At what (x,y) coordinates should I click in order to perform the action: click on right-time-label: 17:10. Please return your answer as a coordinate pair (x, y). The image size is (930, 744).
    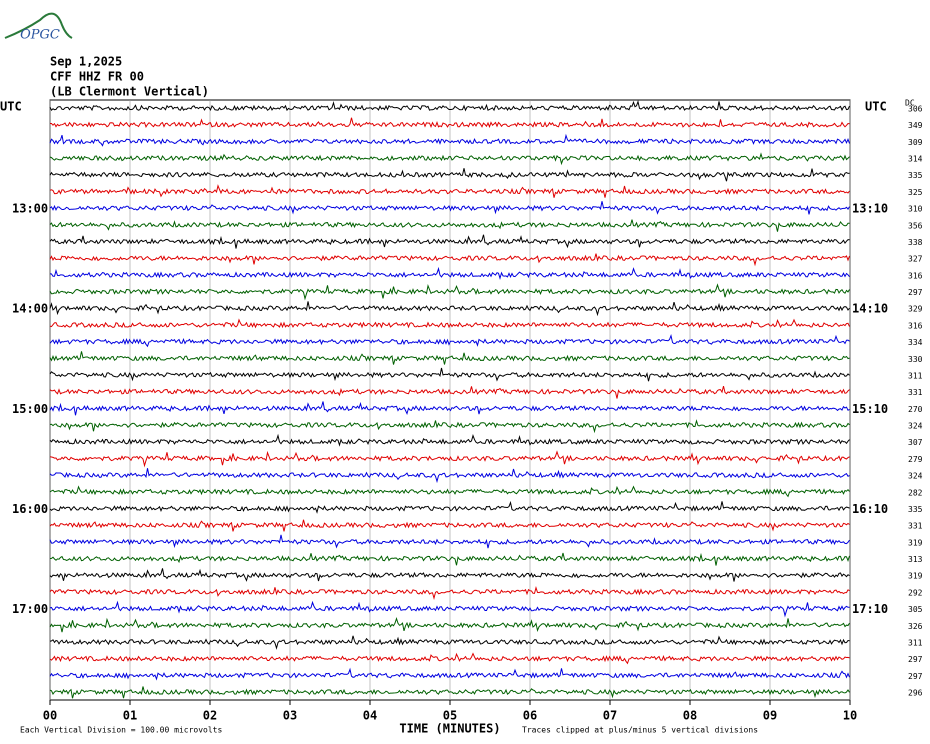
    Looking at the image, I should click on (870, 609).